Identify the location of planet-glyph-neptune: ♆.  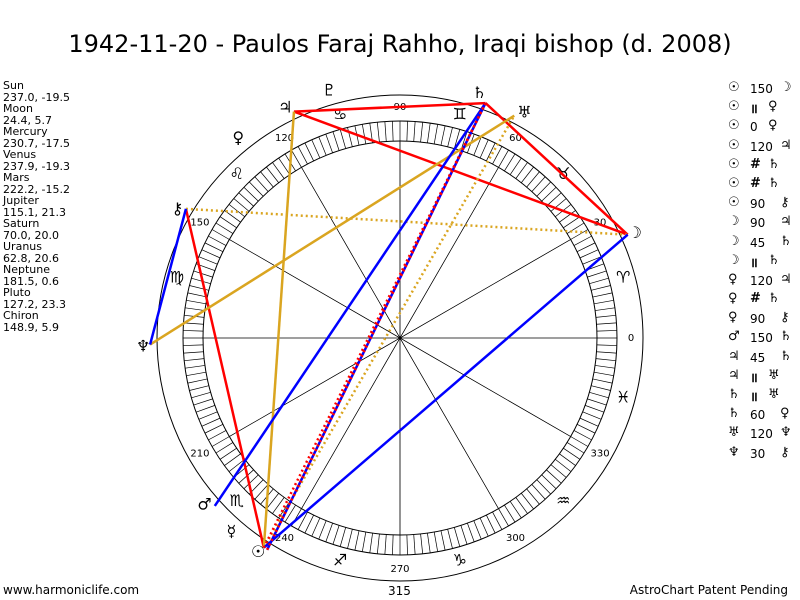
(143, 345).